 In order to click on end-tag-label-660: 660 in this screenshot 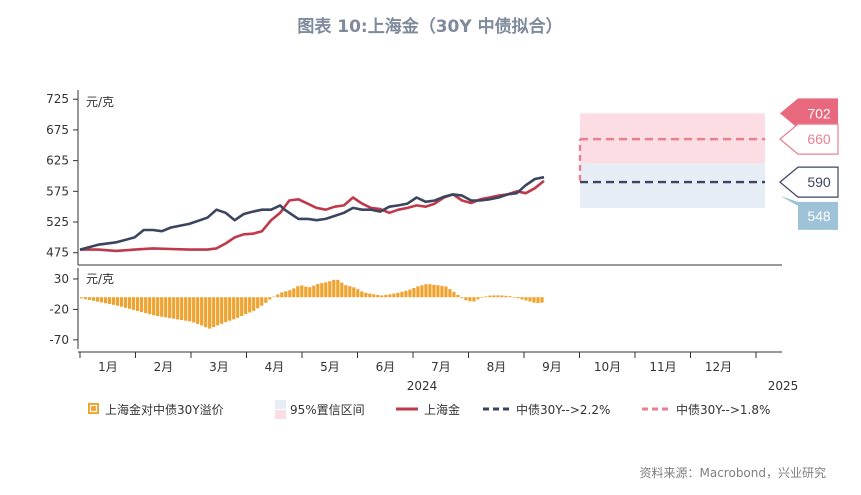, I will do `click(819, 139)`.